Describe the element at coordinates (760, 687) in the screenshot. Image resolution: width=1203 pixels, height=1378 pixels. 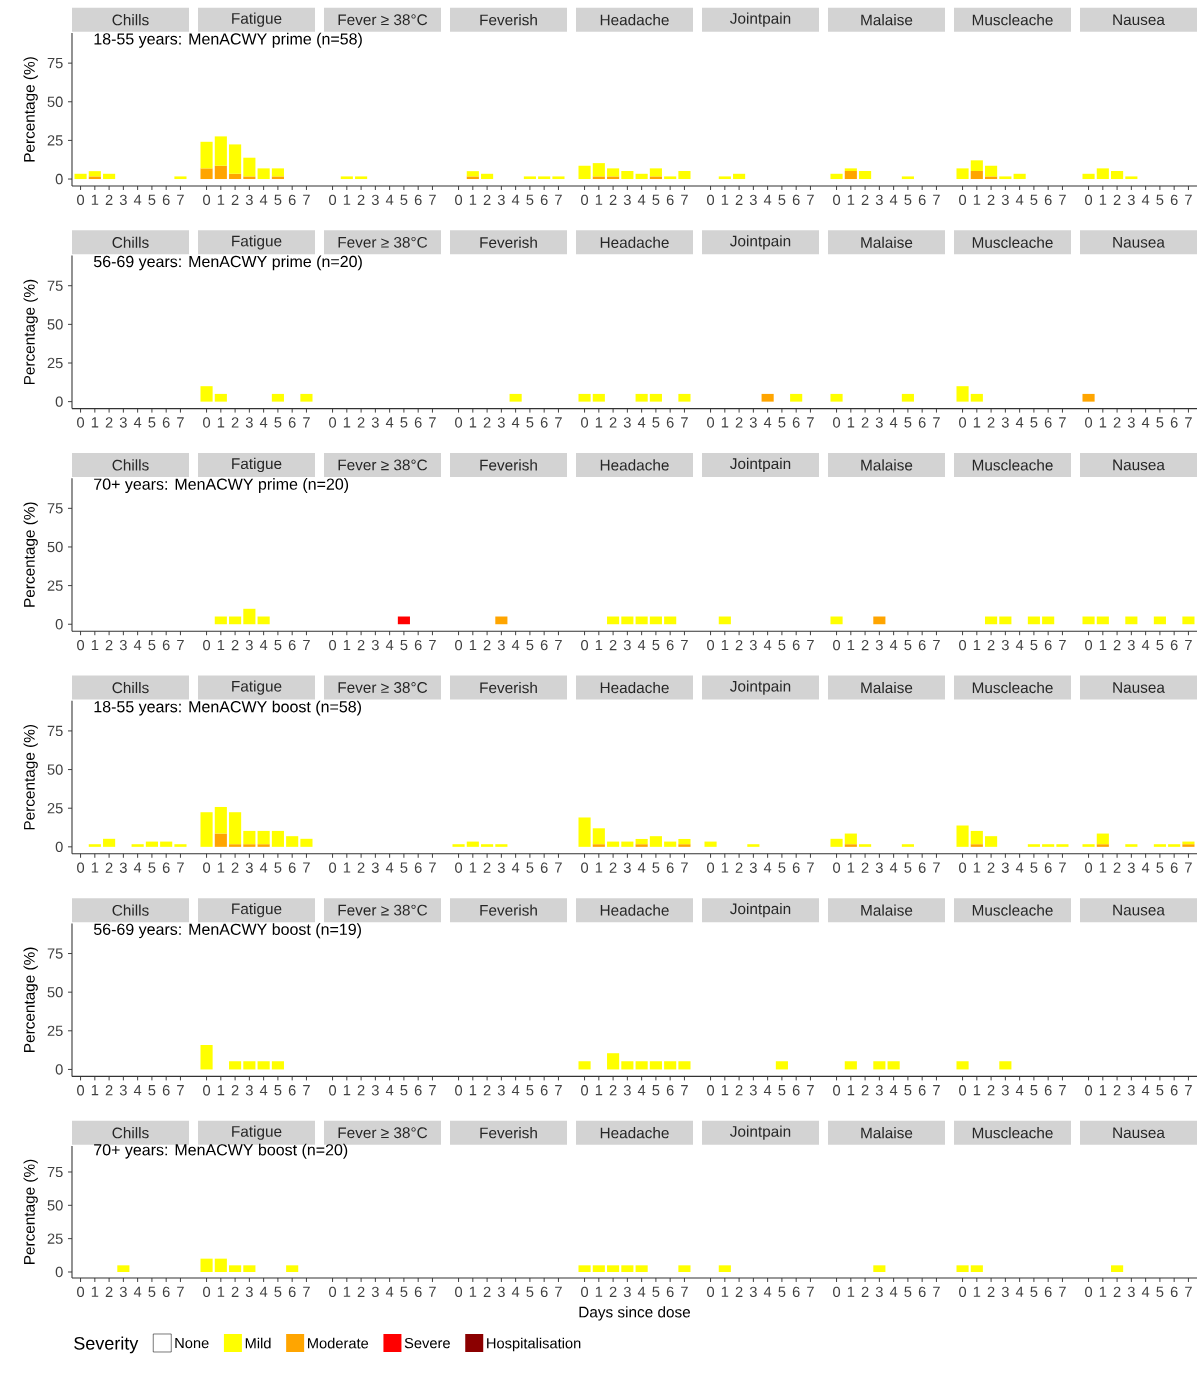
I see `text: Jointpain` at that location.